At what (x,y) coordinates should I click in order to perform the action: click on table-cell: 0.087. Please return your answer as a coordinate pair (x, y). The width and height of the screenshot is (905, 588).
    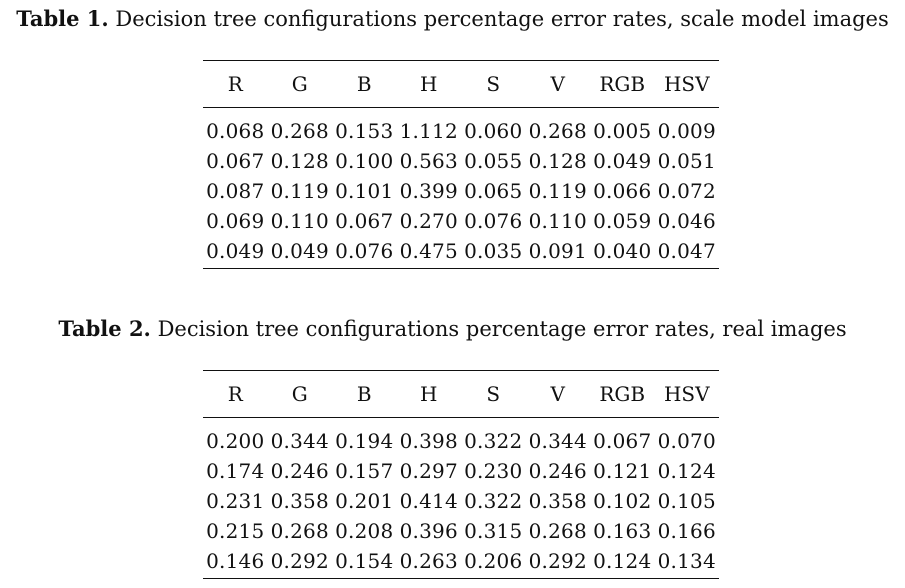
    Looking at the image, I should click on (235, 191).